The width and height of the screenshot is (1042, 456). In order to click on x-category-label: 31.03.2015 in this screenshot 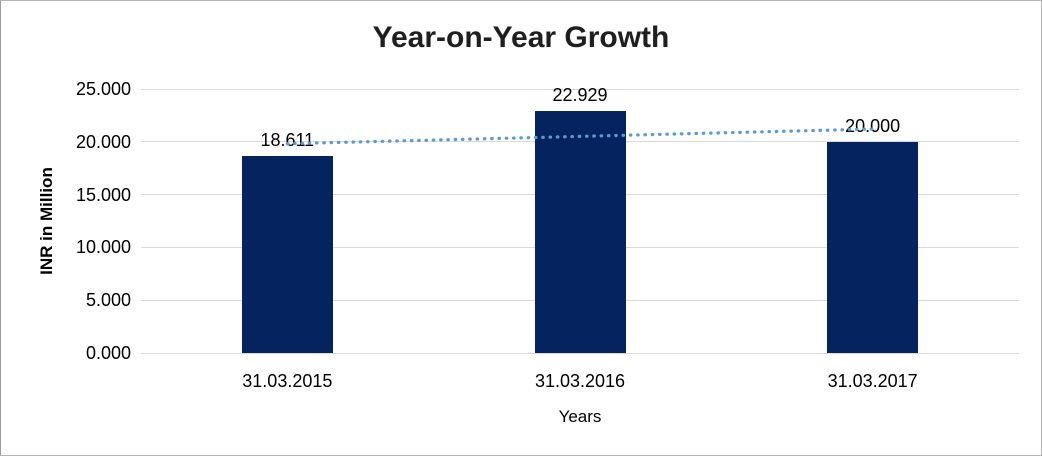, I will do `click(287, 381)`.